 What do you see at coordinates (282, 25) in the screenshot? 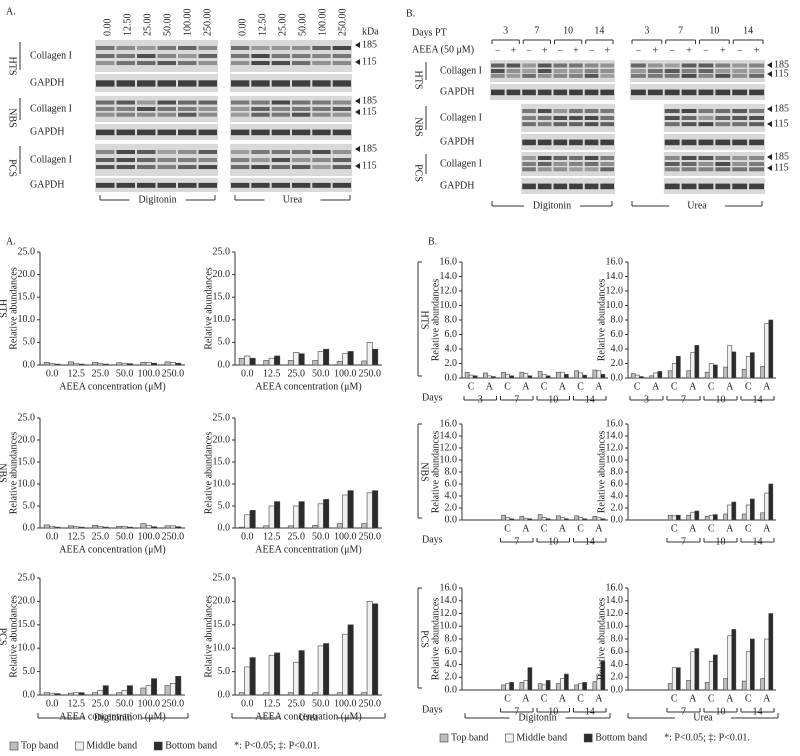
I see `concentration: 25.00` at bounding box center [282, 25].